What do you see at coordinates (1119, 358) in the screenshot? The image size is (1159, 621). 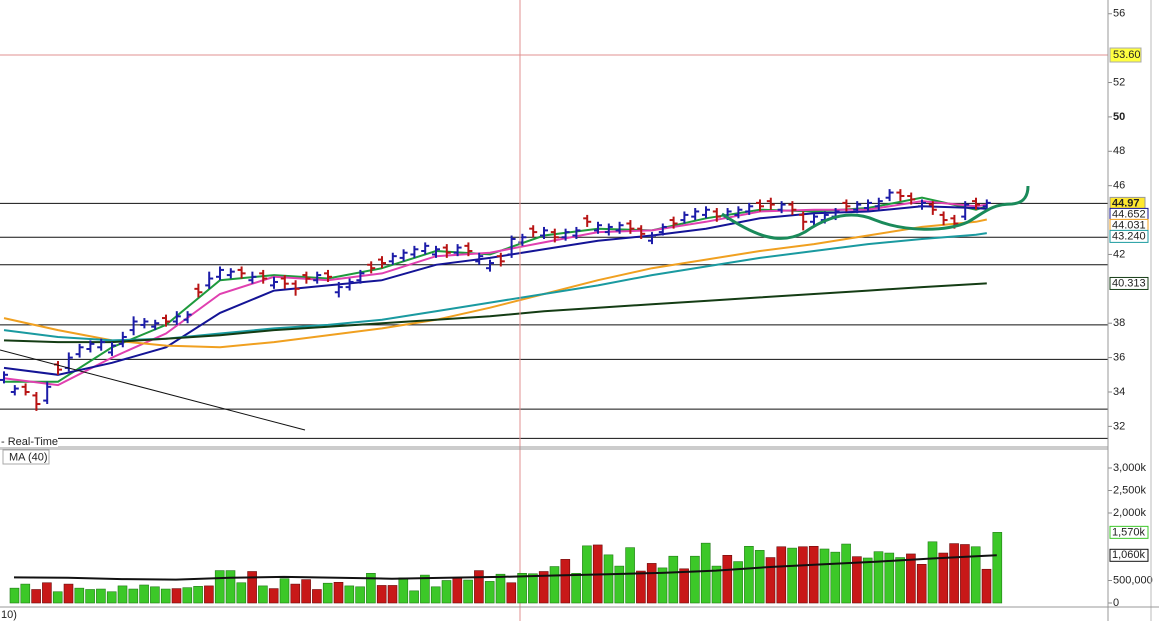 I see `y-tick-label: 36` at bounding box center [1119, 358].